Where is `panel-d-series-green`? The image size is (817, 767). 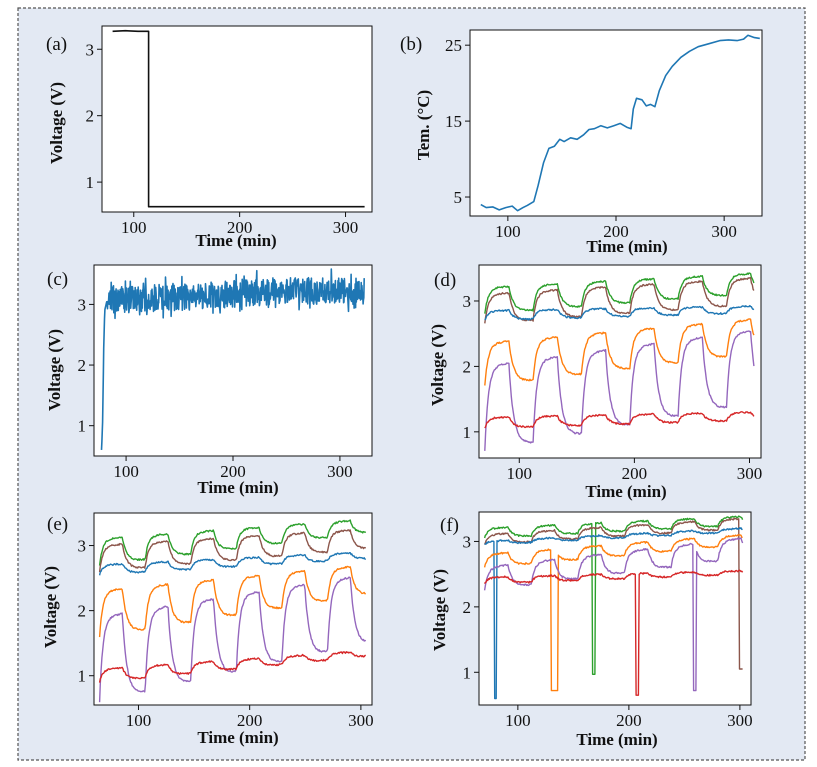
panel-d-series-green is located at coordinates (619, 293).